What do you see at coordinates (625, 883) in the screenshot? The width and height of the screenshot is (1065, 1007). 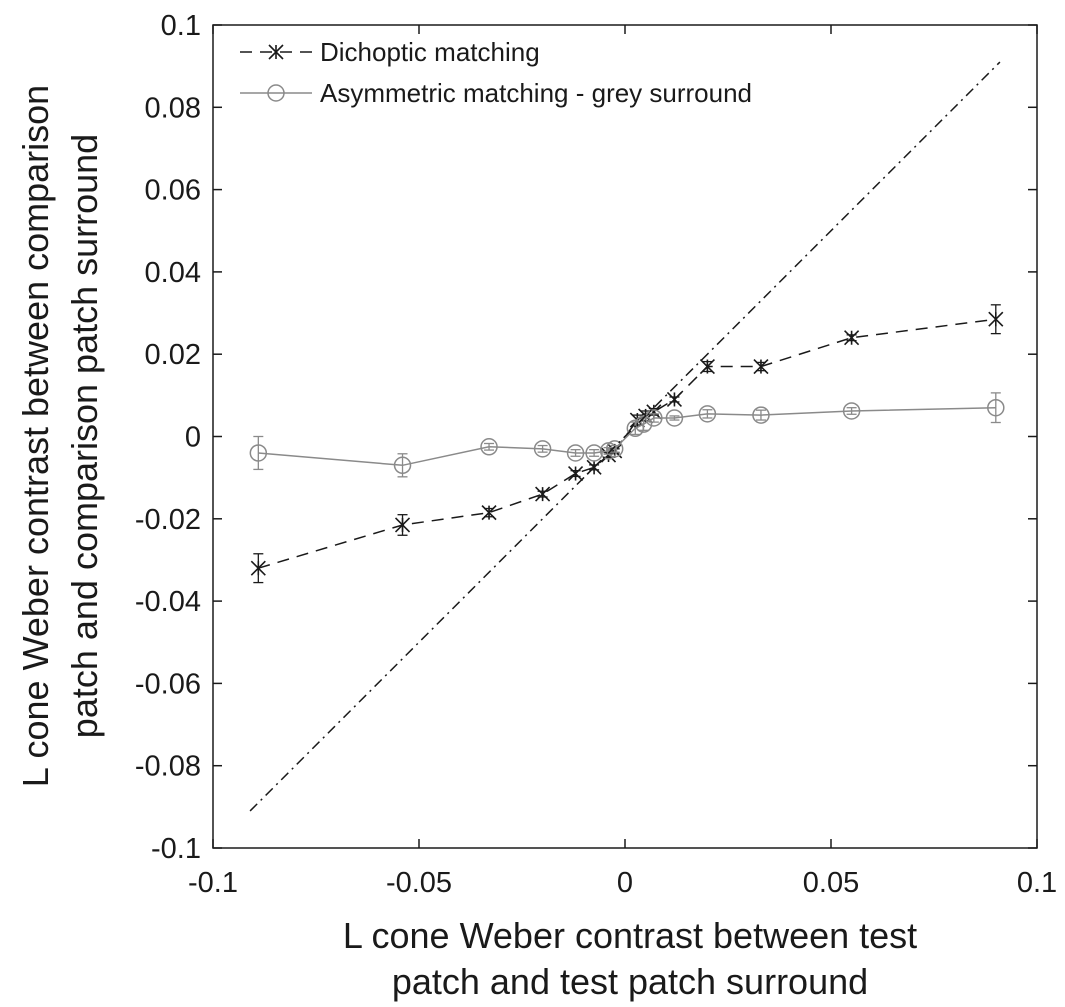 I see `x-tick-label: 0` at bounding box center [625, 883].